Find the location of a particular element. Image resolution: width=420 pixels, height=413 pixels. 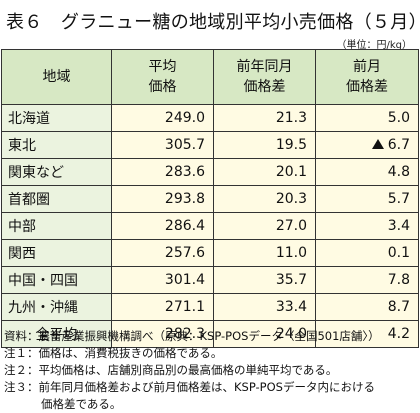

avg-price-cell: 283.6 is located at coordinates (162, 172).